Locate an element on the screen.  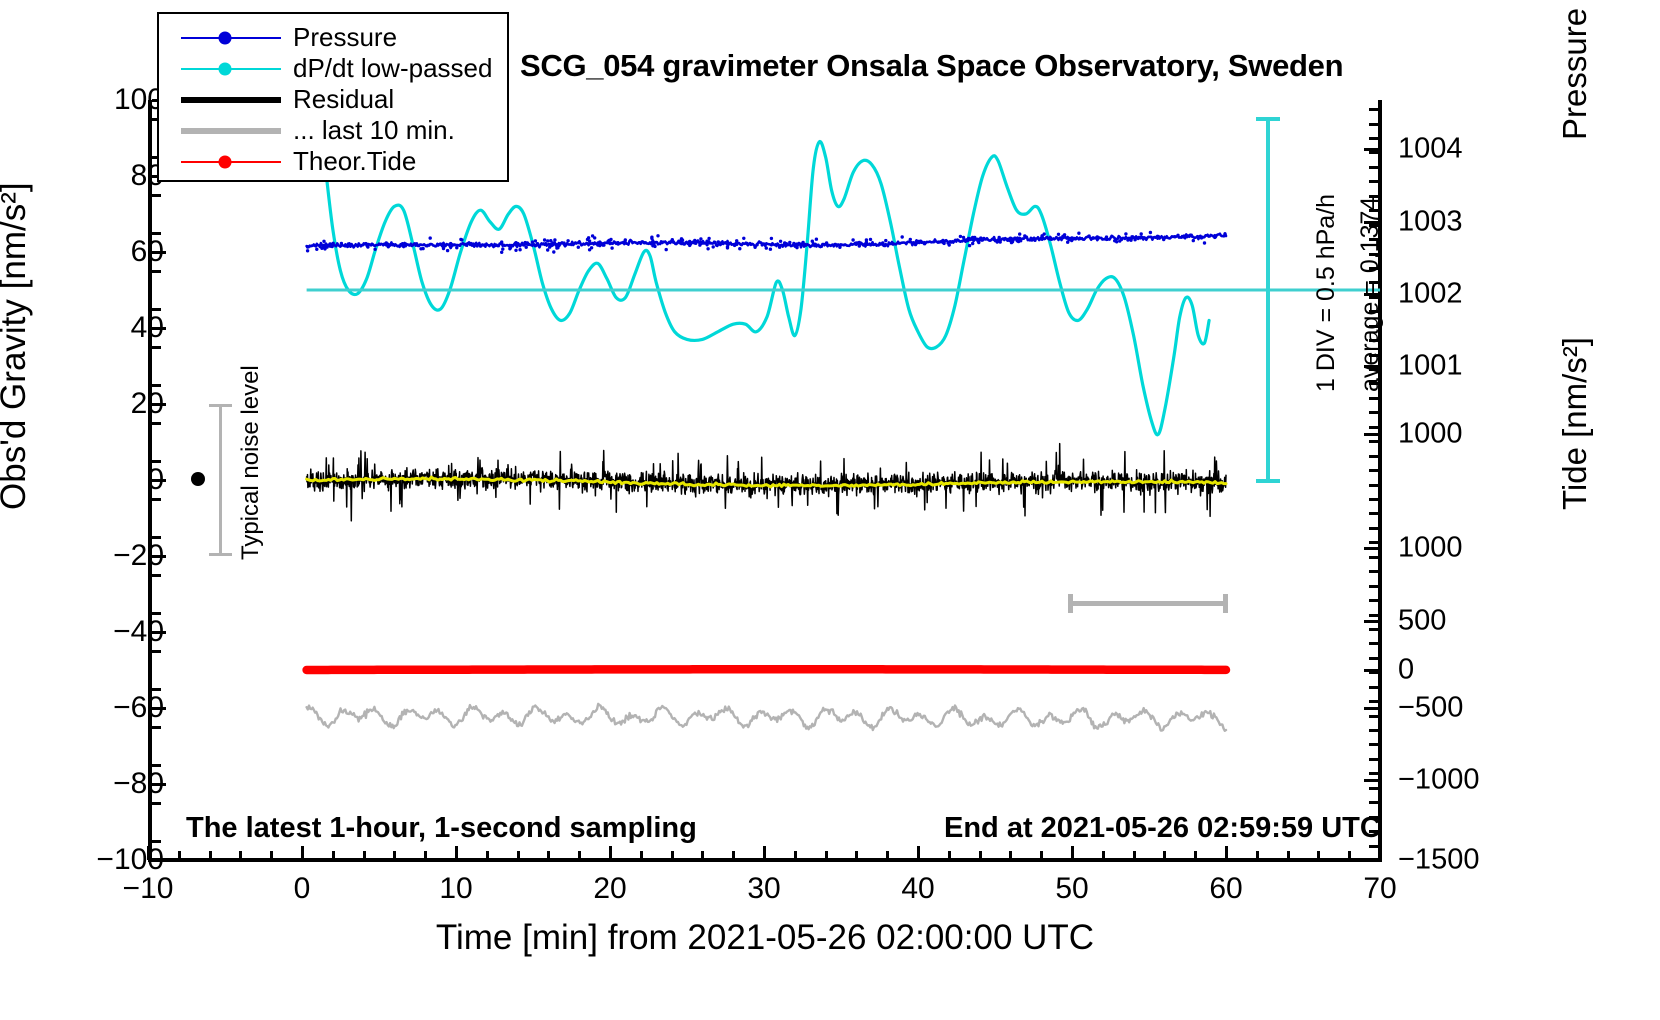
legend-item-theor-tide: Theor.Tide is located at coordinates (333, 161).